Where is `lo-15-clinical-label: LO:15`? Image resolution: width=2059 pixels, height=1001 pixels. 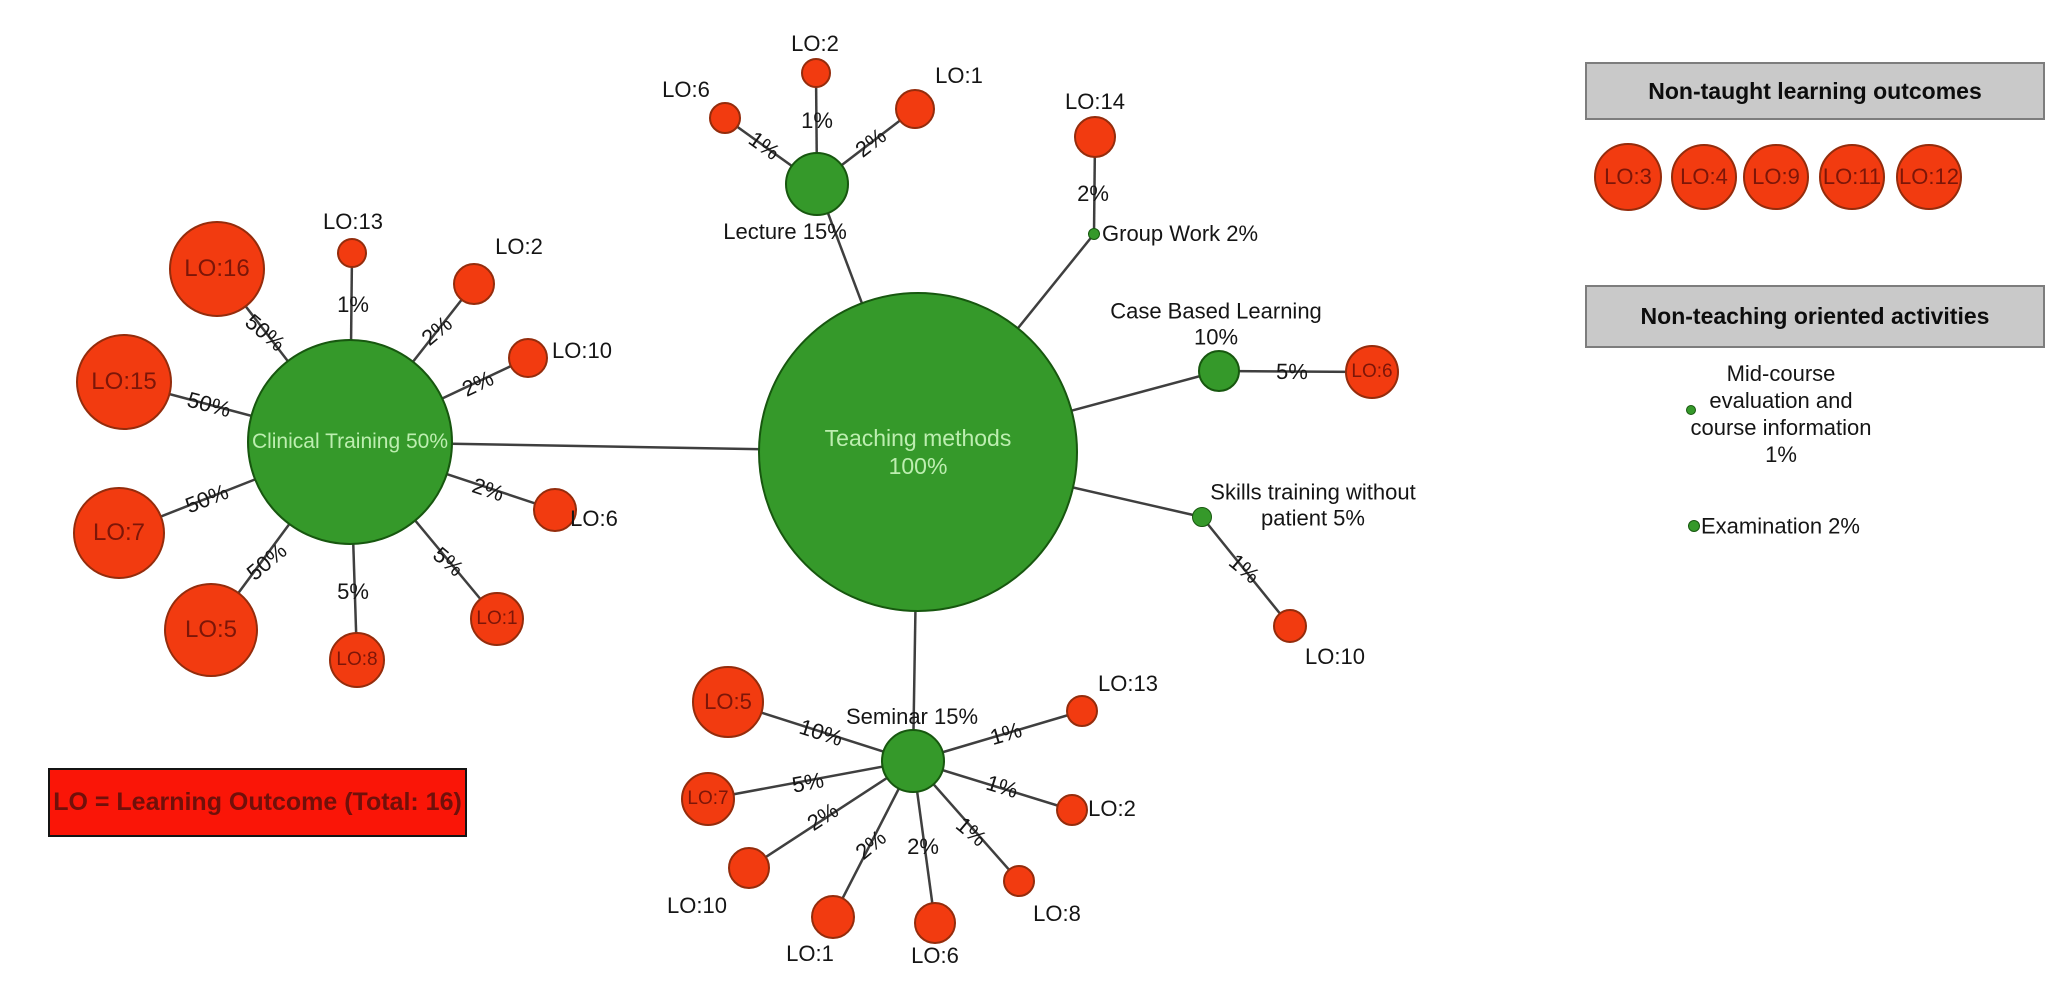 lo-15-clinical-label: LO:15 is located at coordinates (124, 382).